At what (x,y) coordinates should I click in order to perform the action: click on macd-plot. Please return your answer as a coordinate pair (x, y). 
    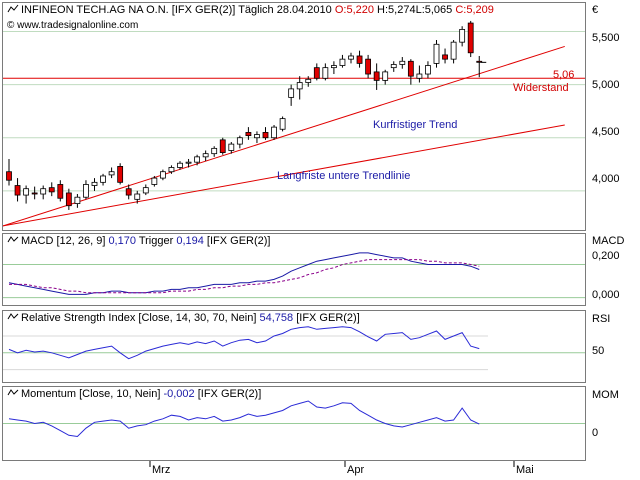
    Looking at the image, I should click on (294, 275).